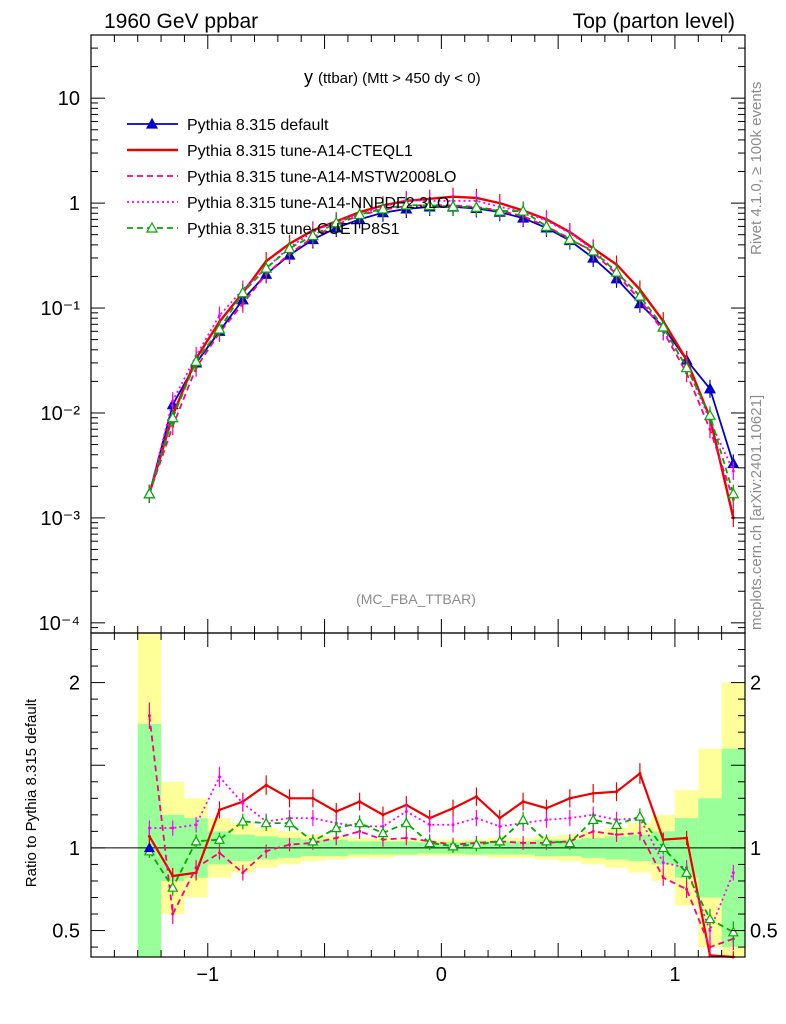  Describe the element at coordinates (308, 77) in the screenshot. I see `plot-title-main: y` at that location.